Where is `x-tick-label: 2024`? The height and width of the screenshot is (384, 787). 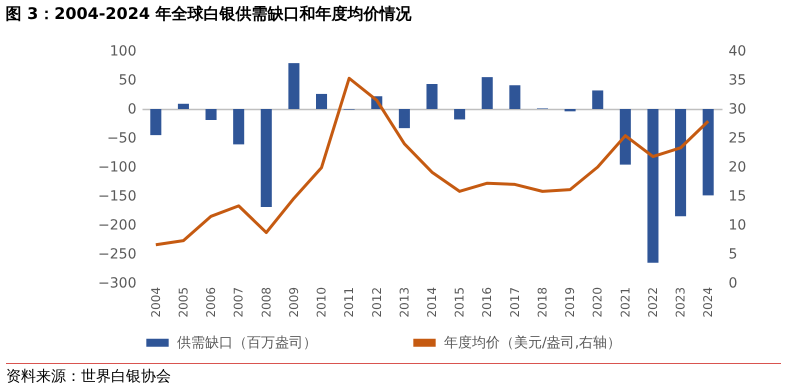
x-tick-label: 2024 is located at coordinates (708, 302).